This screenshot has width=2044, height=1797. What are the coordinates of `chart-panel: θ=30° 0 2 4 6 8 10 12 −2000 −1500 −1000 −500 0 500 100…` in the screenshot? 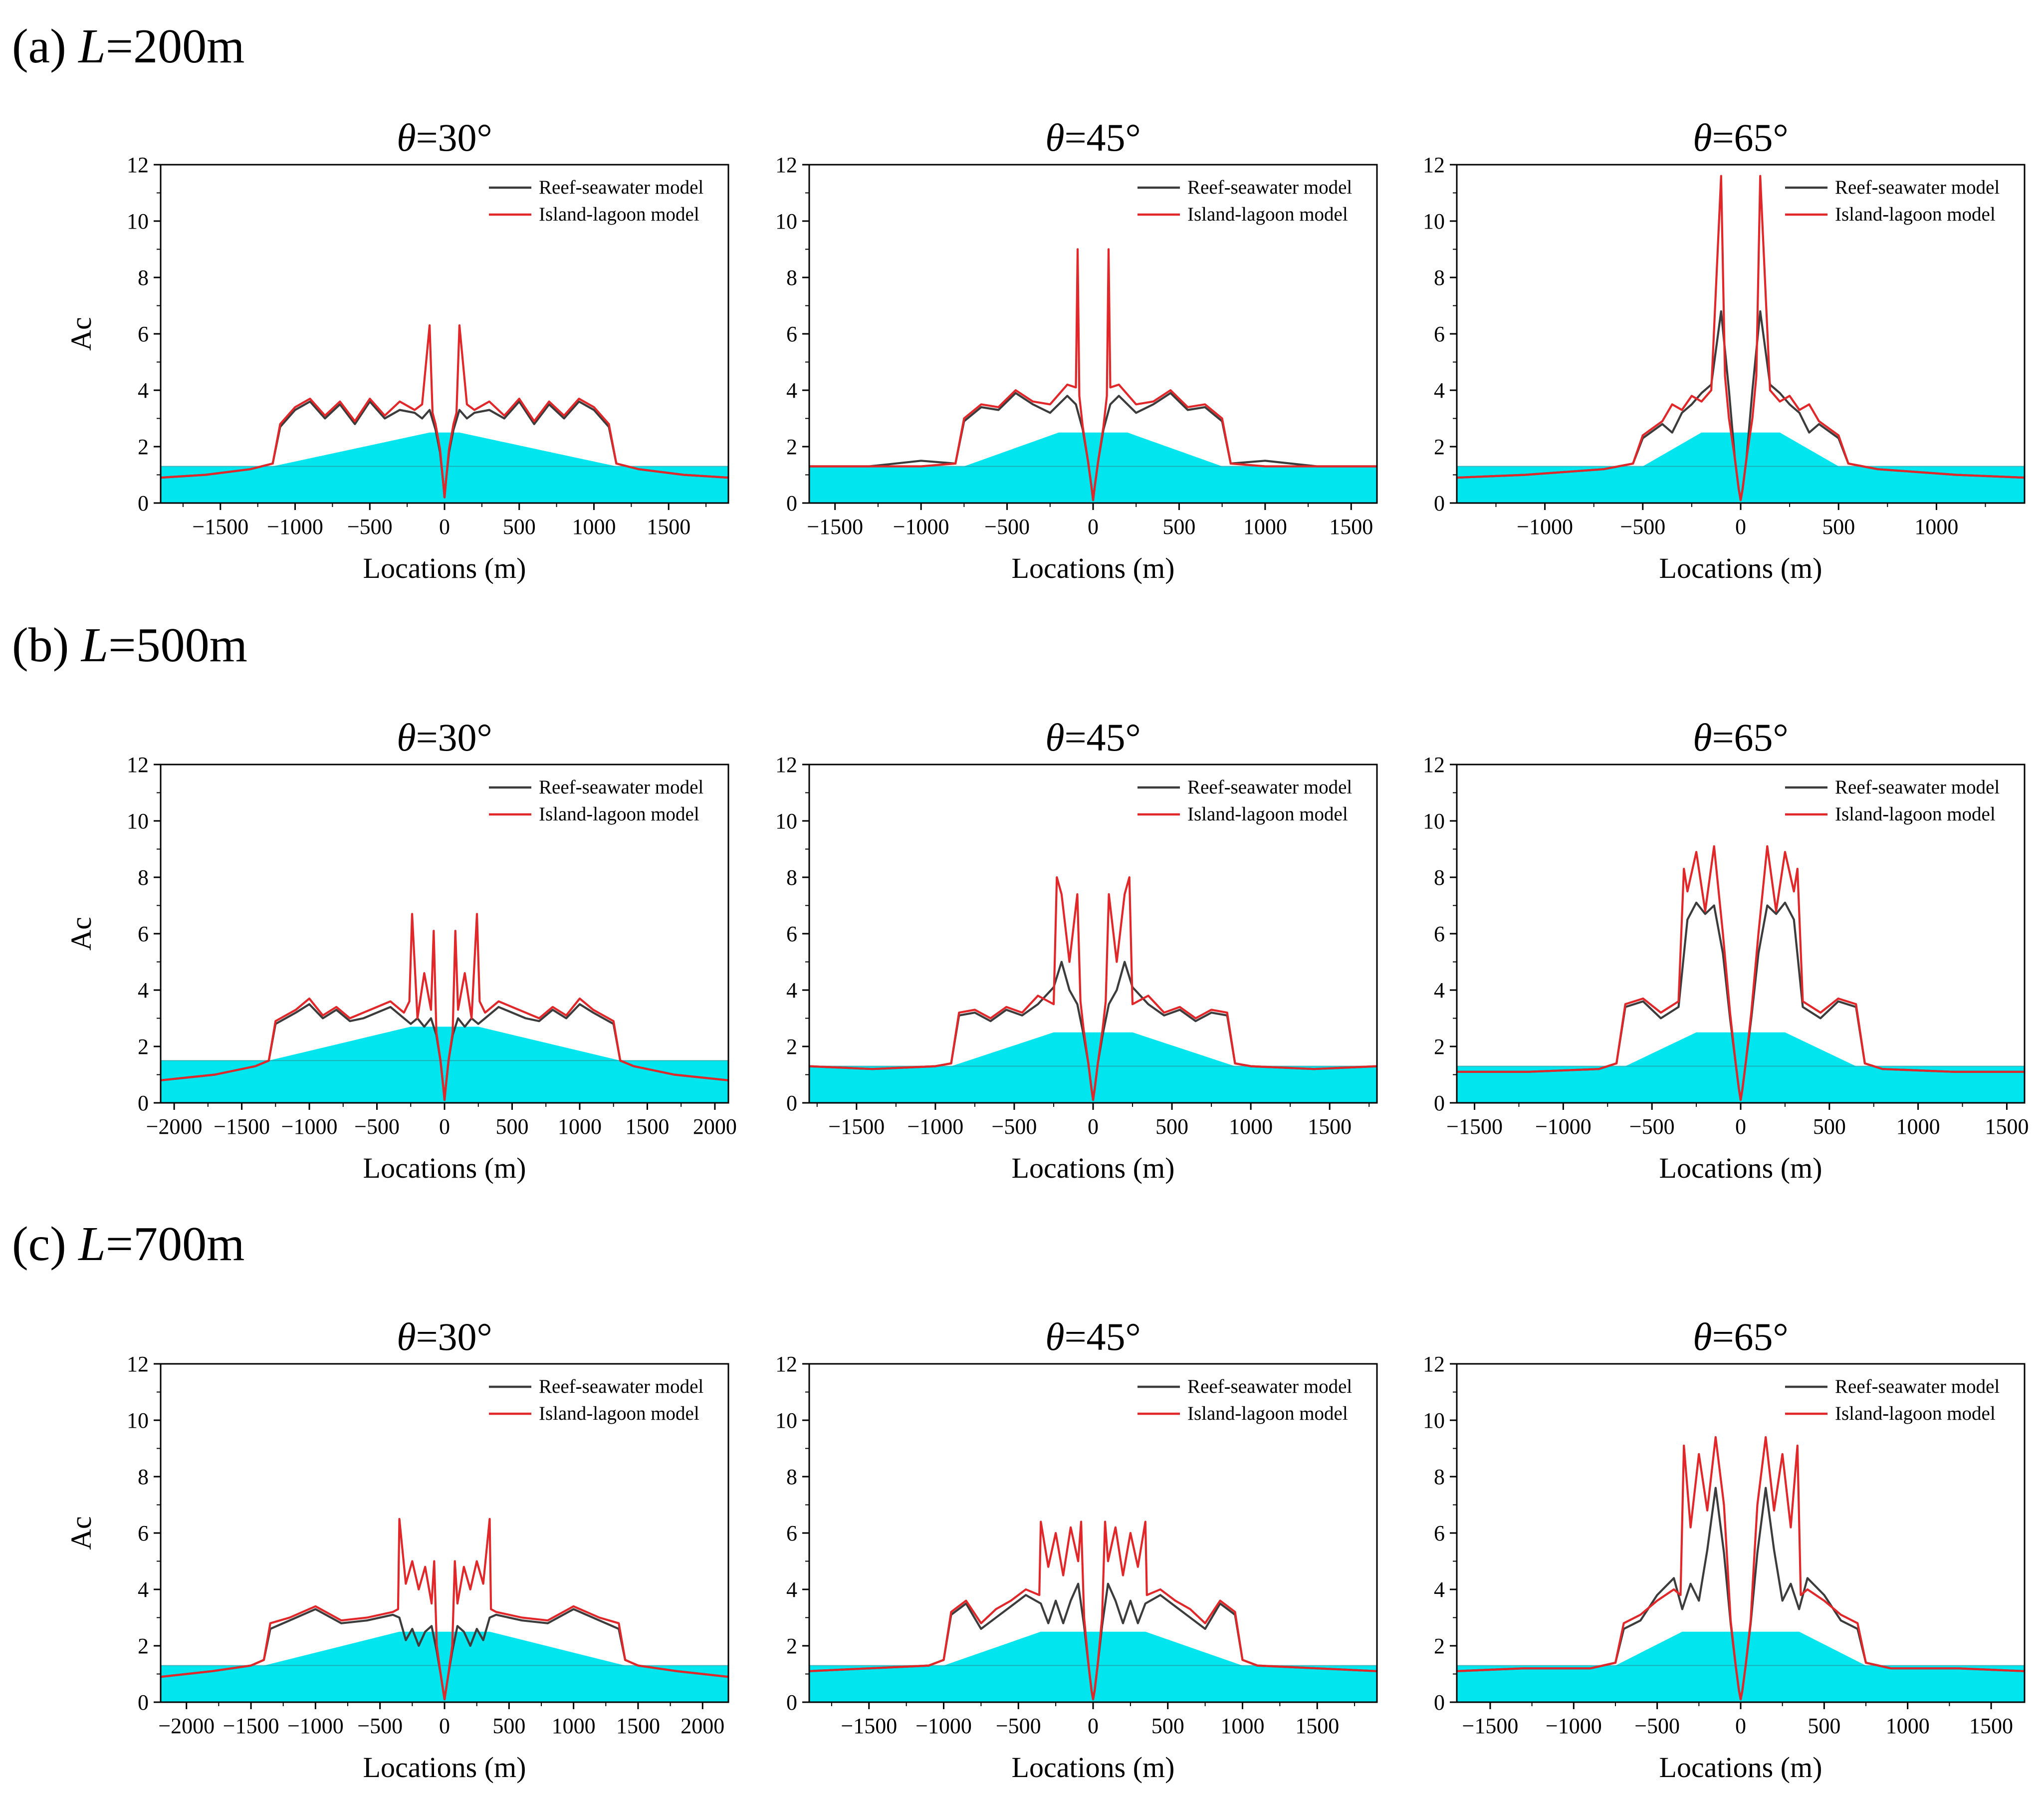 It's located at (401, 950).